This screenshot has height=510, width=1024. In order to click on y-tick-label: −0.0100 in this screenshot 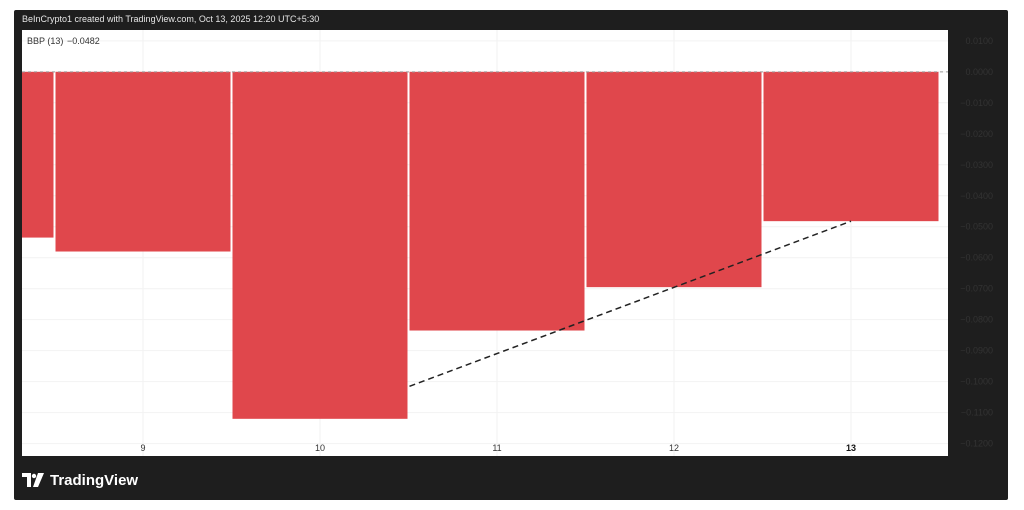, I will do `click(976, 103)`.